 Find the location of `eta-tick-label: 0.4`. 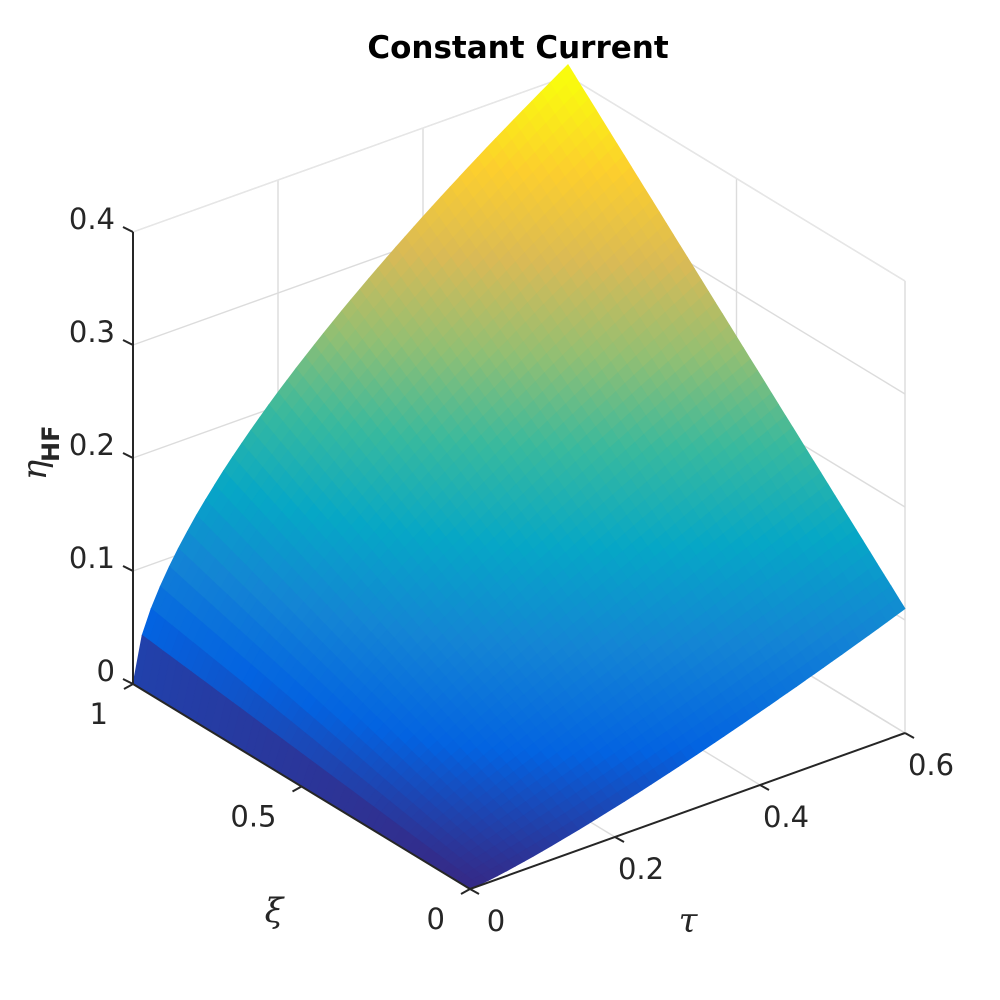

eta-tick-label: 0.4 is located at coordinates (92, 219).